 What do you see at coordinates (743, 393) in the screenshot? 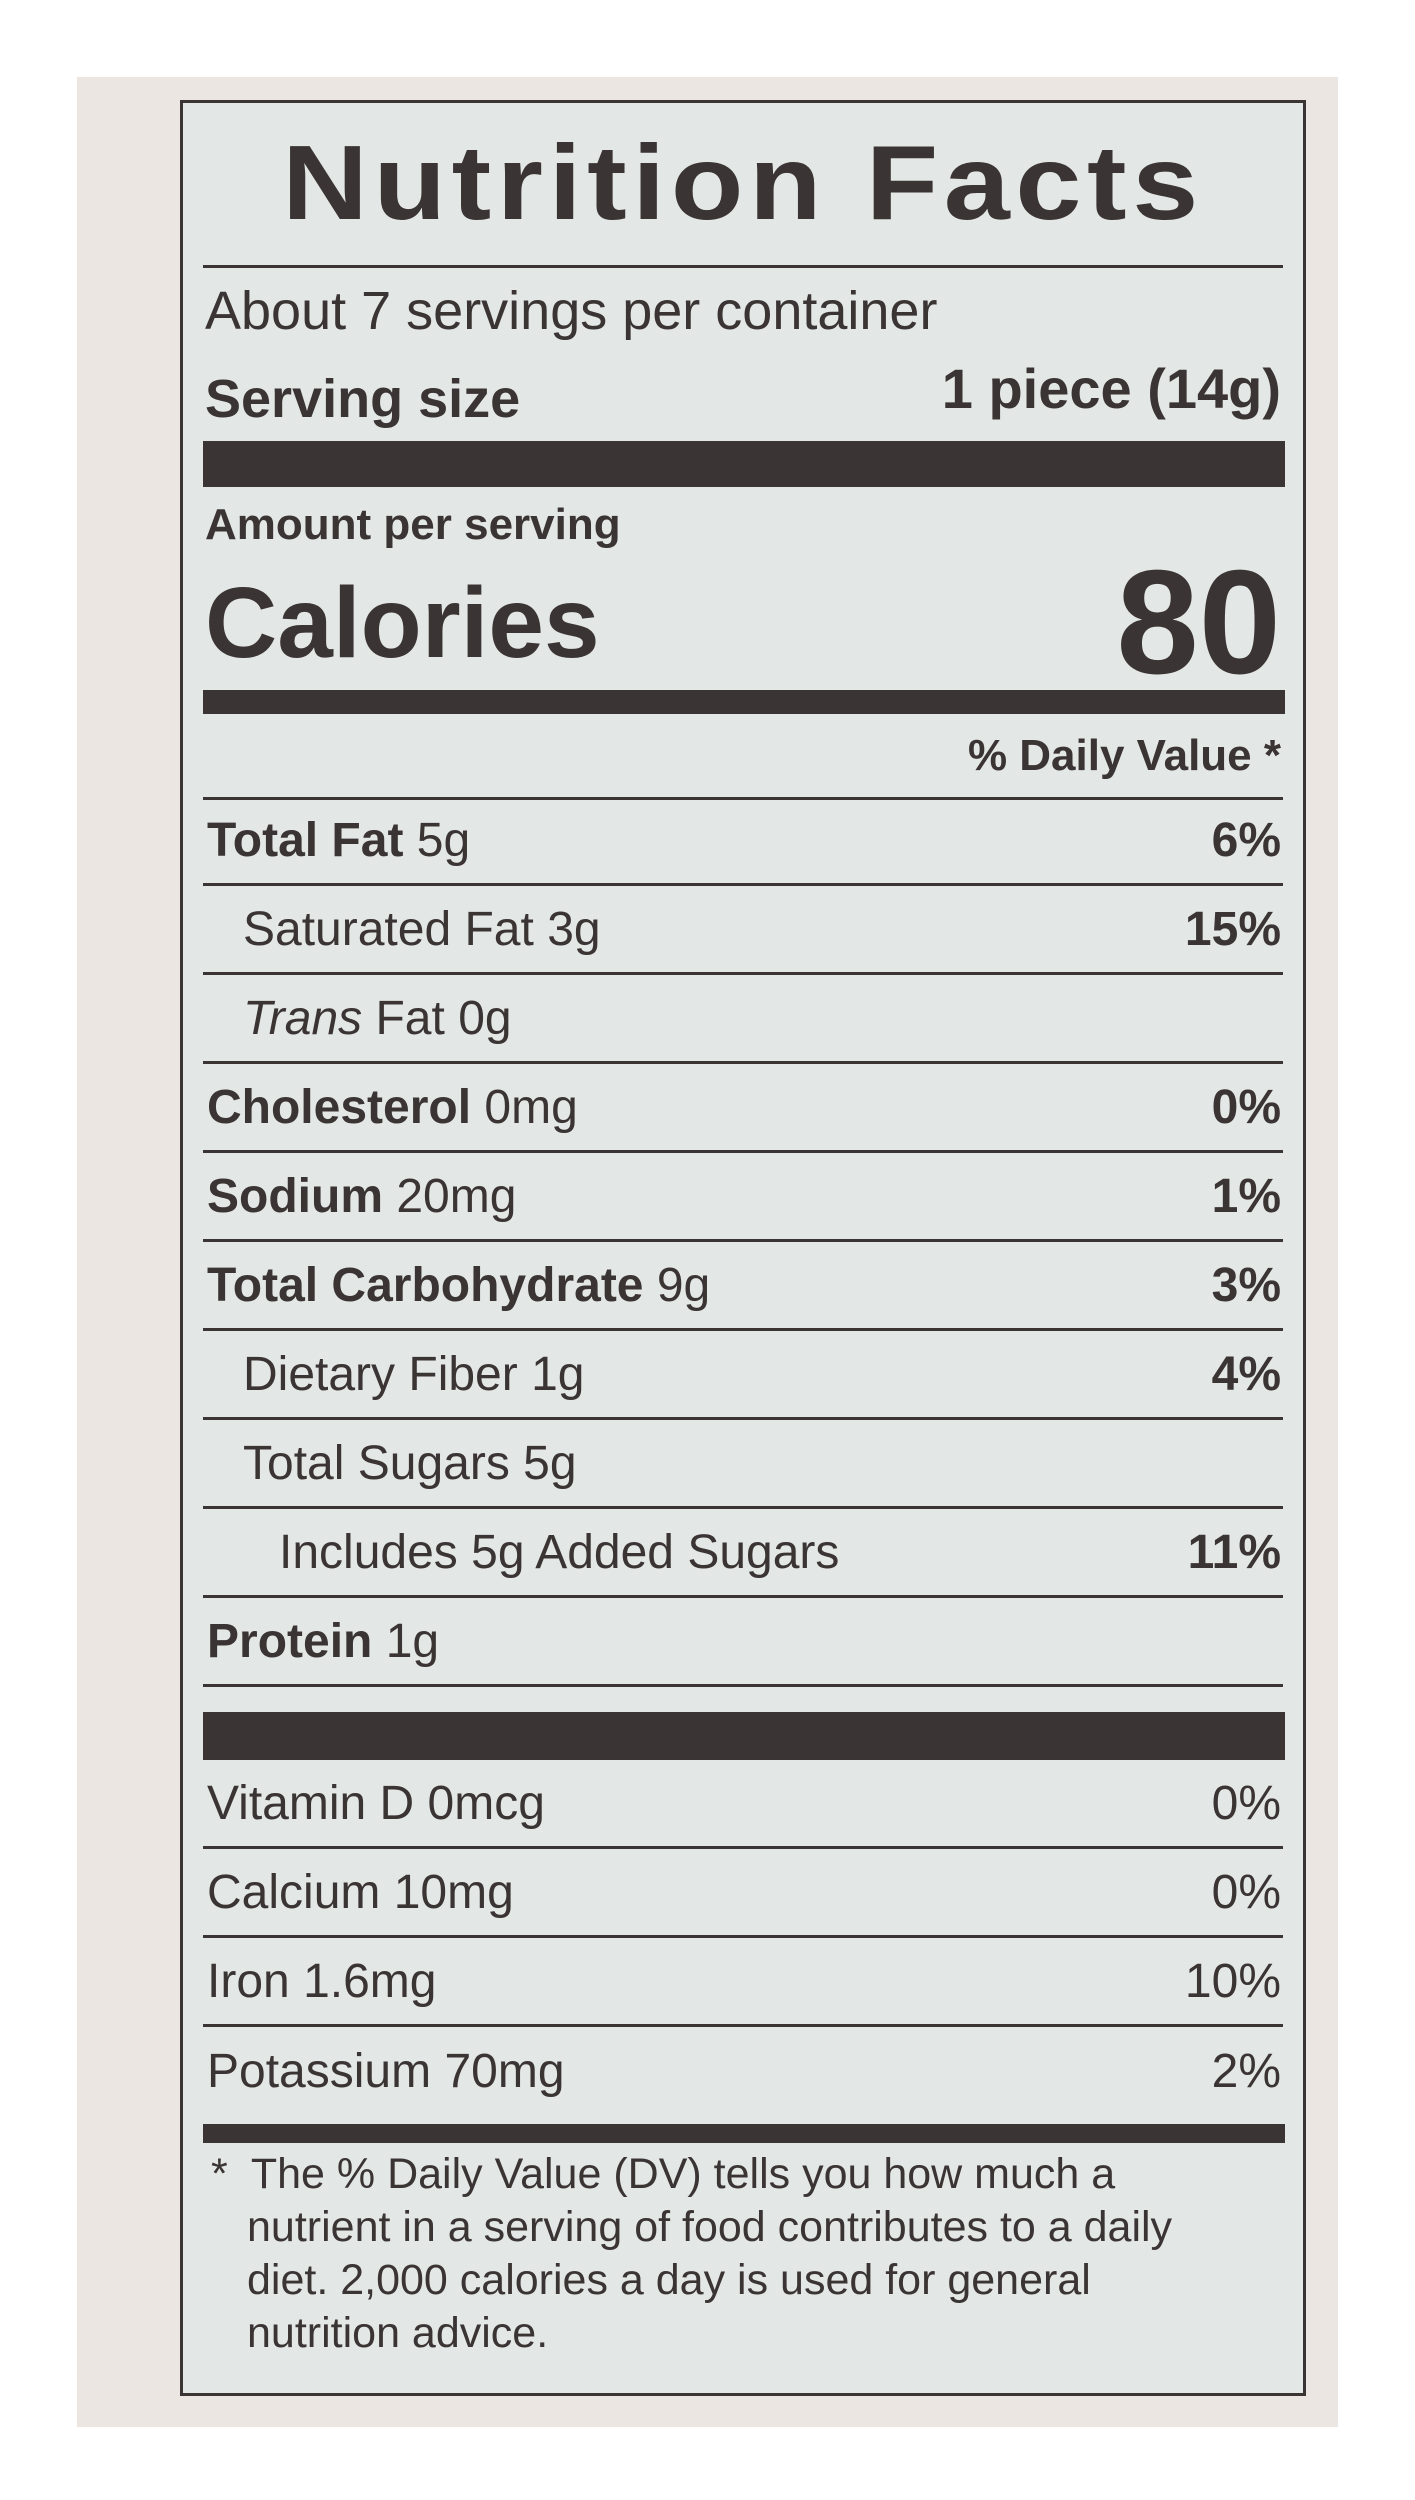
I see `serving-size-row: Serving size 1 piece (14g)` at bounding box center [743, 393].